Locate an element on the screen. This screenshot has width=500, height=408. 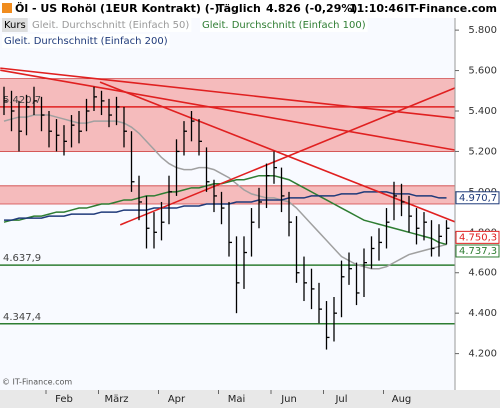
x-tick-label: Feb is located at coordinates (64, 399).